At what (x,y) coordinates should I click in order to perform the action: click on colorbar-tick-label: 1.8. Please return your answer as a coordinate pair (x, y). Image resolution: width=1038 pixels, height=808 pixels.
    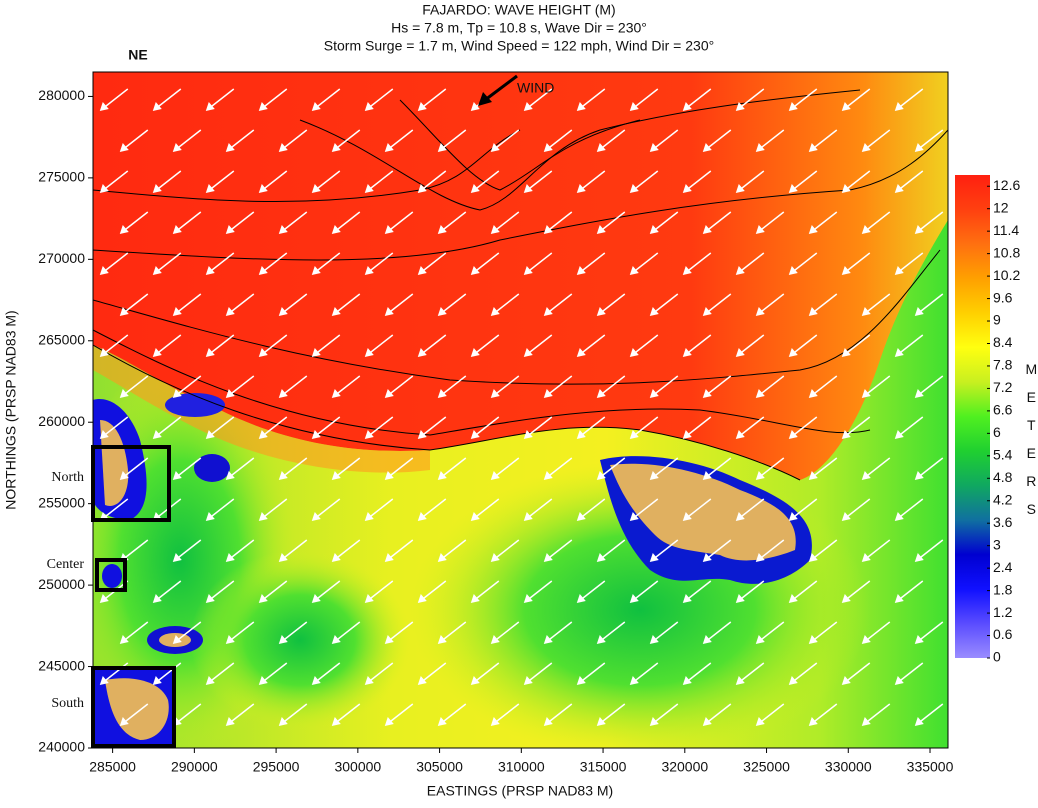
    Looking at the image, I should click on (1003, 589).